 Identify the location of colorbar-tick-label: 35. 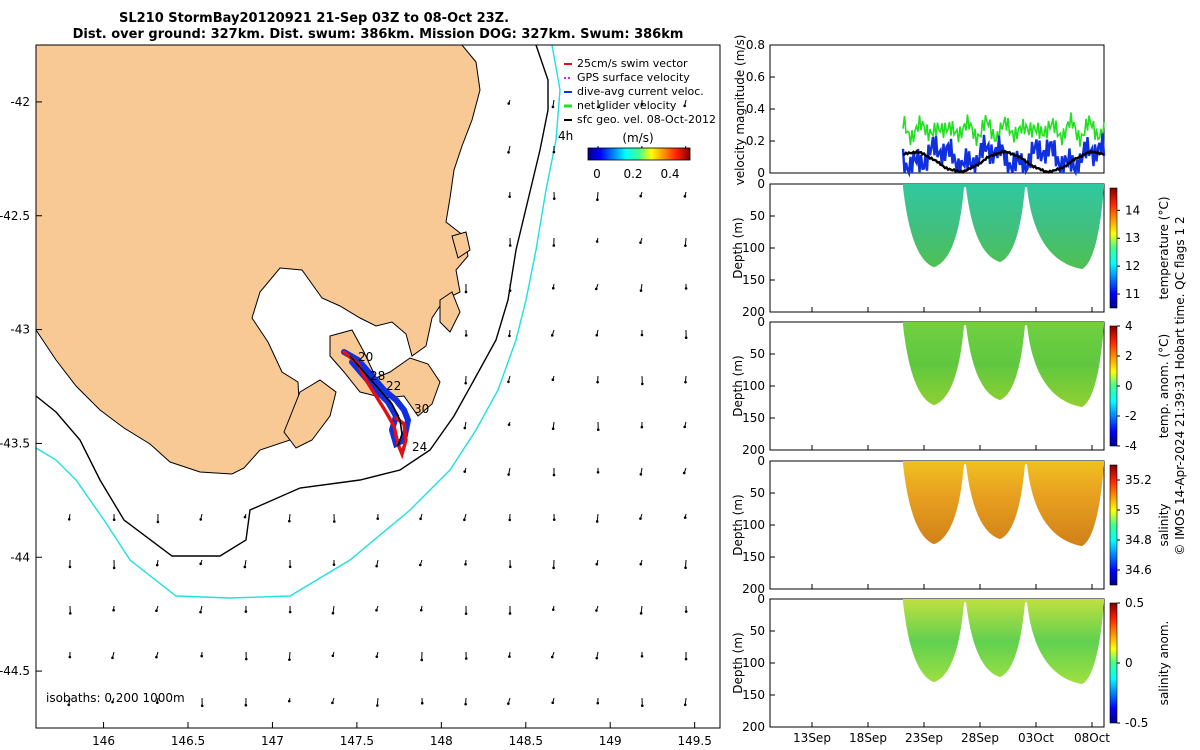
(1132, 510).